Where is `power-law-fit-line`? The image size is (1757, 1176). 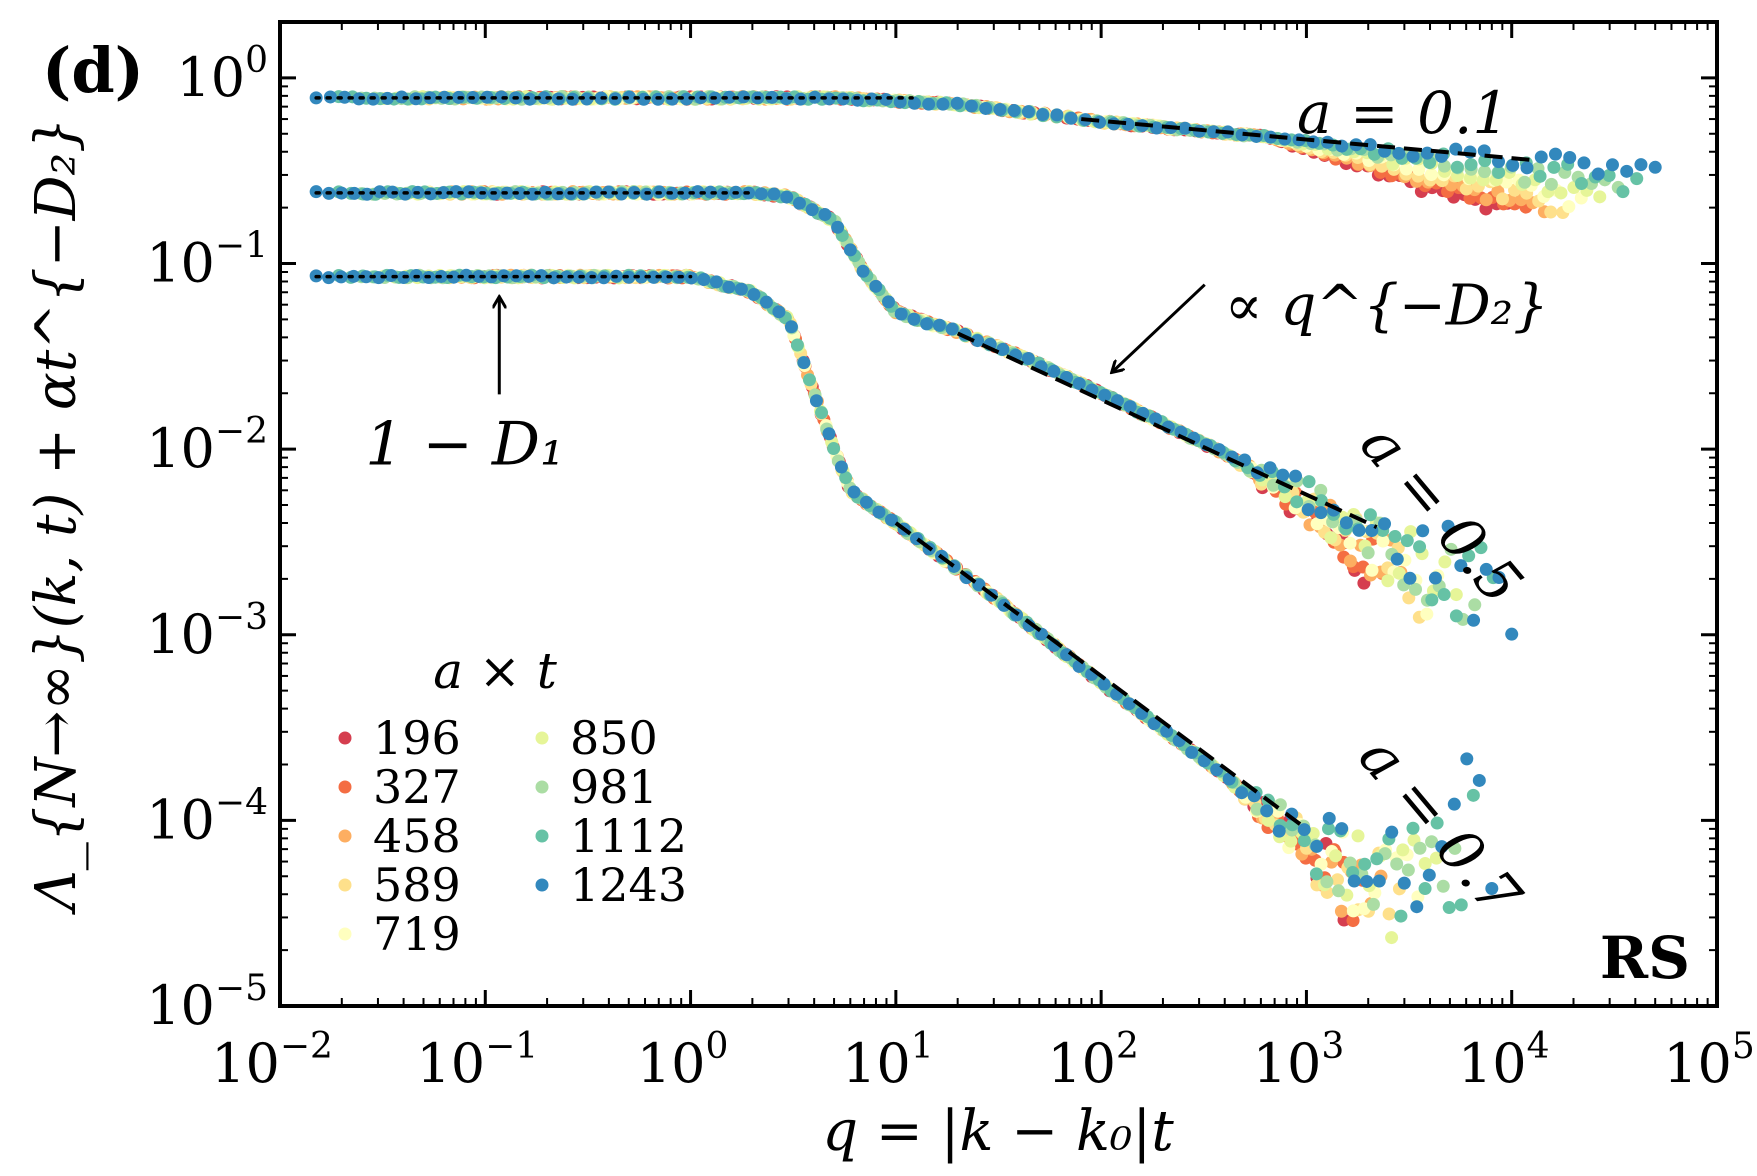 power-law-fit-line is located at coordinates (1167, 430).